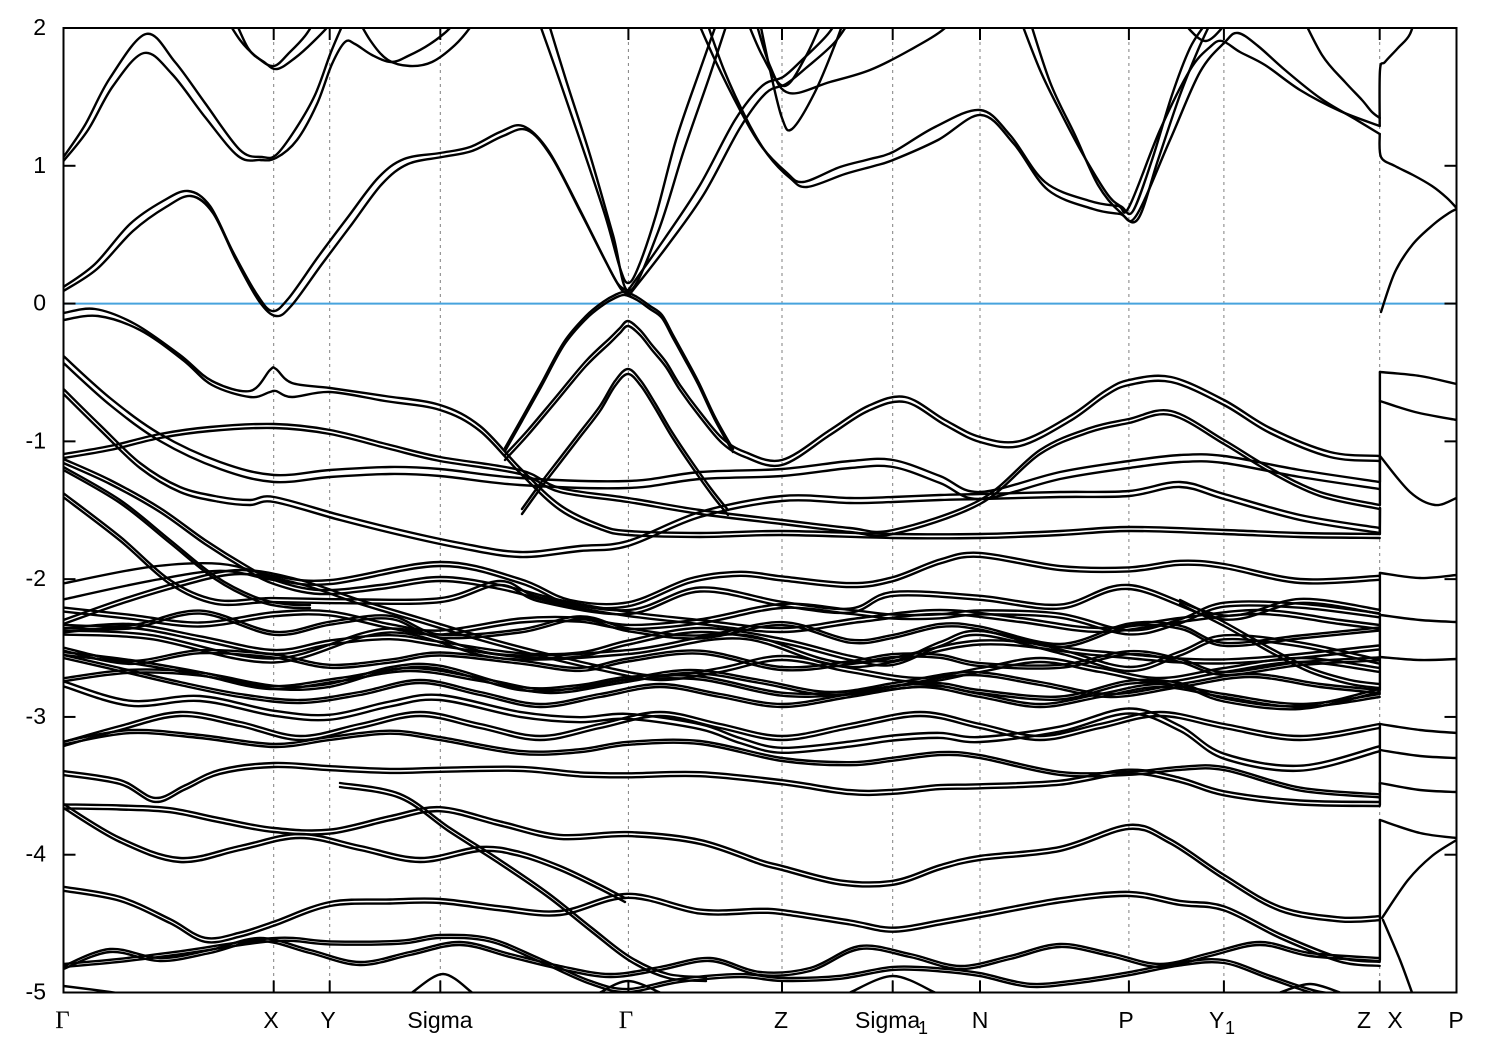  What do you see at coordinates (36, 716) in the screenshot?
I see `svg-text: -3` at bounding box center [36, 716].